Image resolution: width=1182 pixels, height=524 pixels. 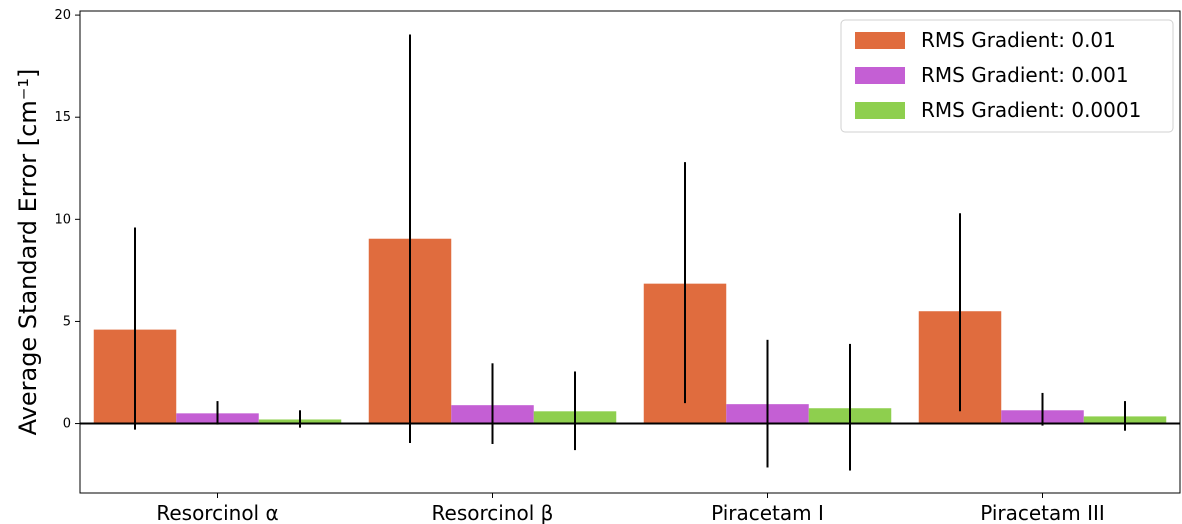 I want to click on y-axis-label: Average Standard Error [cm⁻¹], so click(x=28, y=252).